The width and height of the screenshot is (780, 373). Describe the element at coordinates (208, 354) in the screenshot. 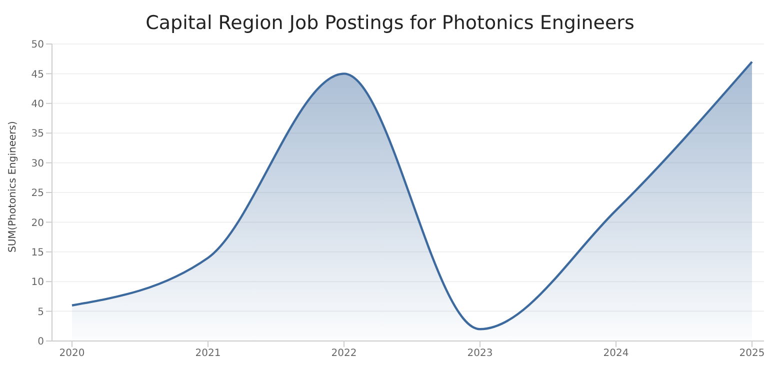

I see `x-tick-label: 2021` at that location.